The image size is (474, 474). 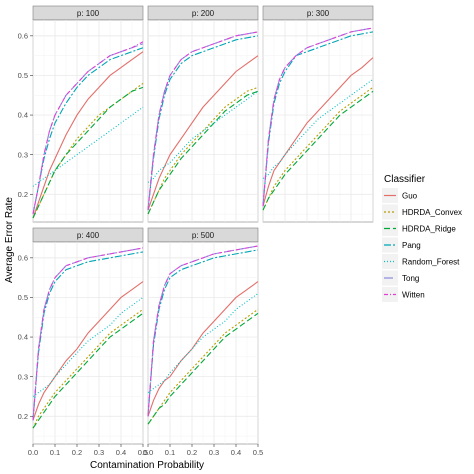 I want to click on legend-label: Guo, so click(x=410, y=196).